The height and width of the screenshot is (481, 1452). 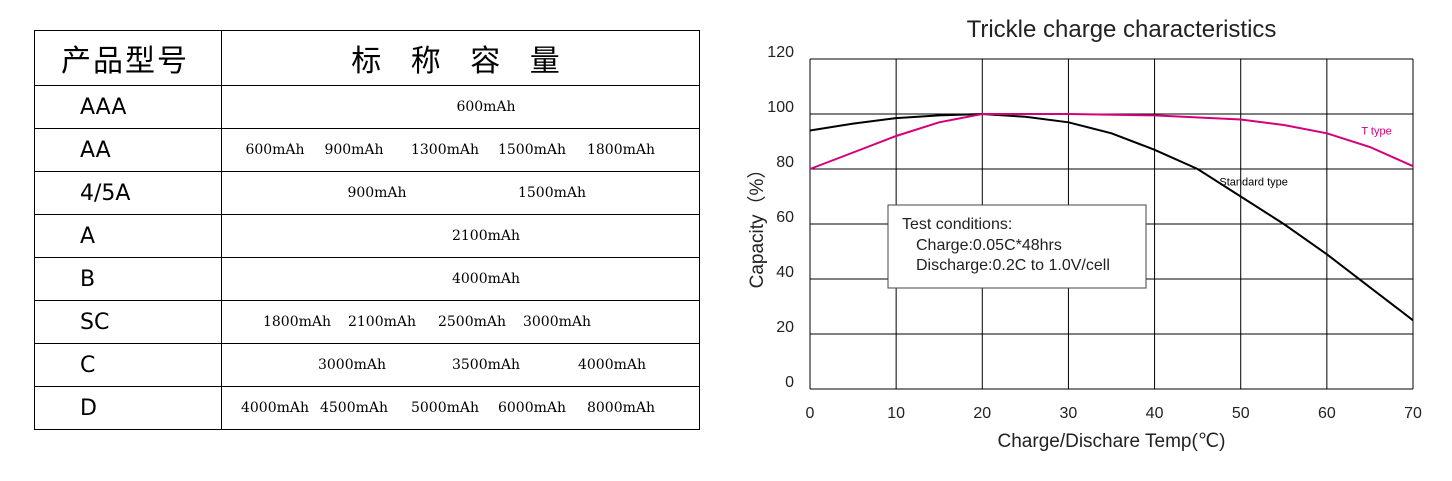 What do you see at coordinates (982, 413) in the screenshot?
I see `x-tick-label: 20` at bounding box center [982, 413].